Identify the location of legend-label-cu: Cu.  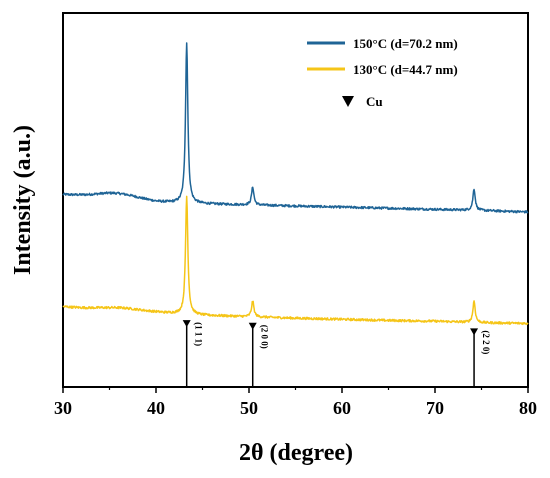
(374, 101).